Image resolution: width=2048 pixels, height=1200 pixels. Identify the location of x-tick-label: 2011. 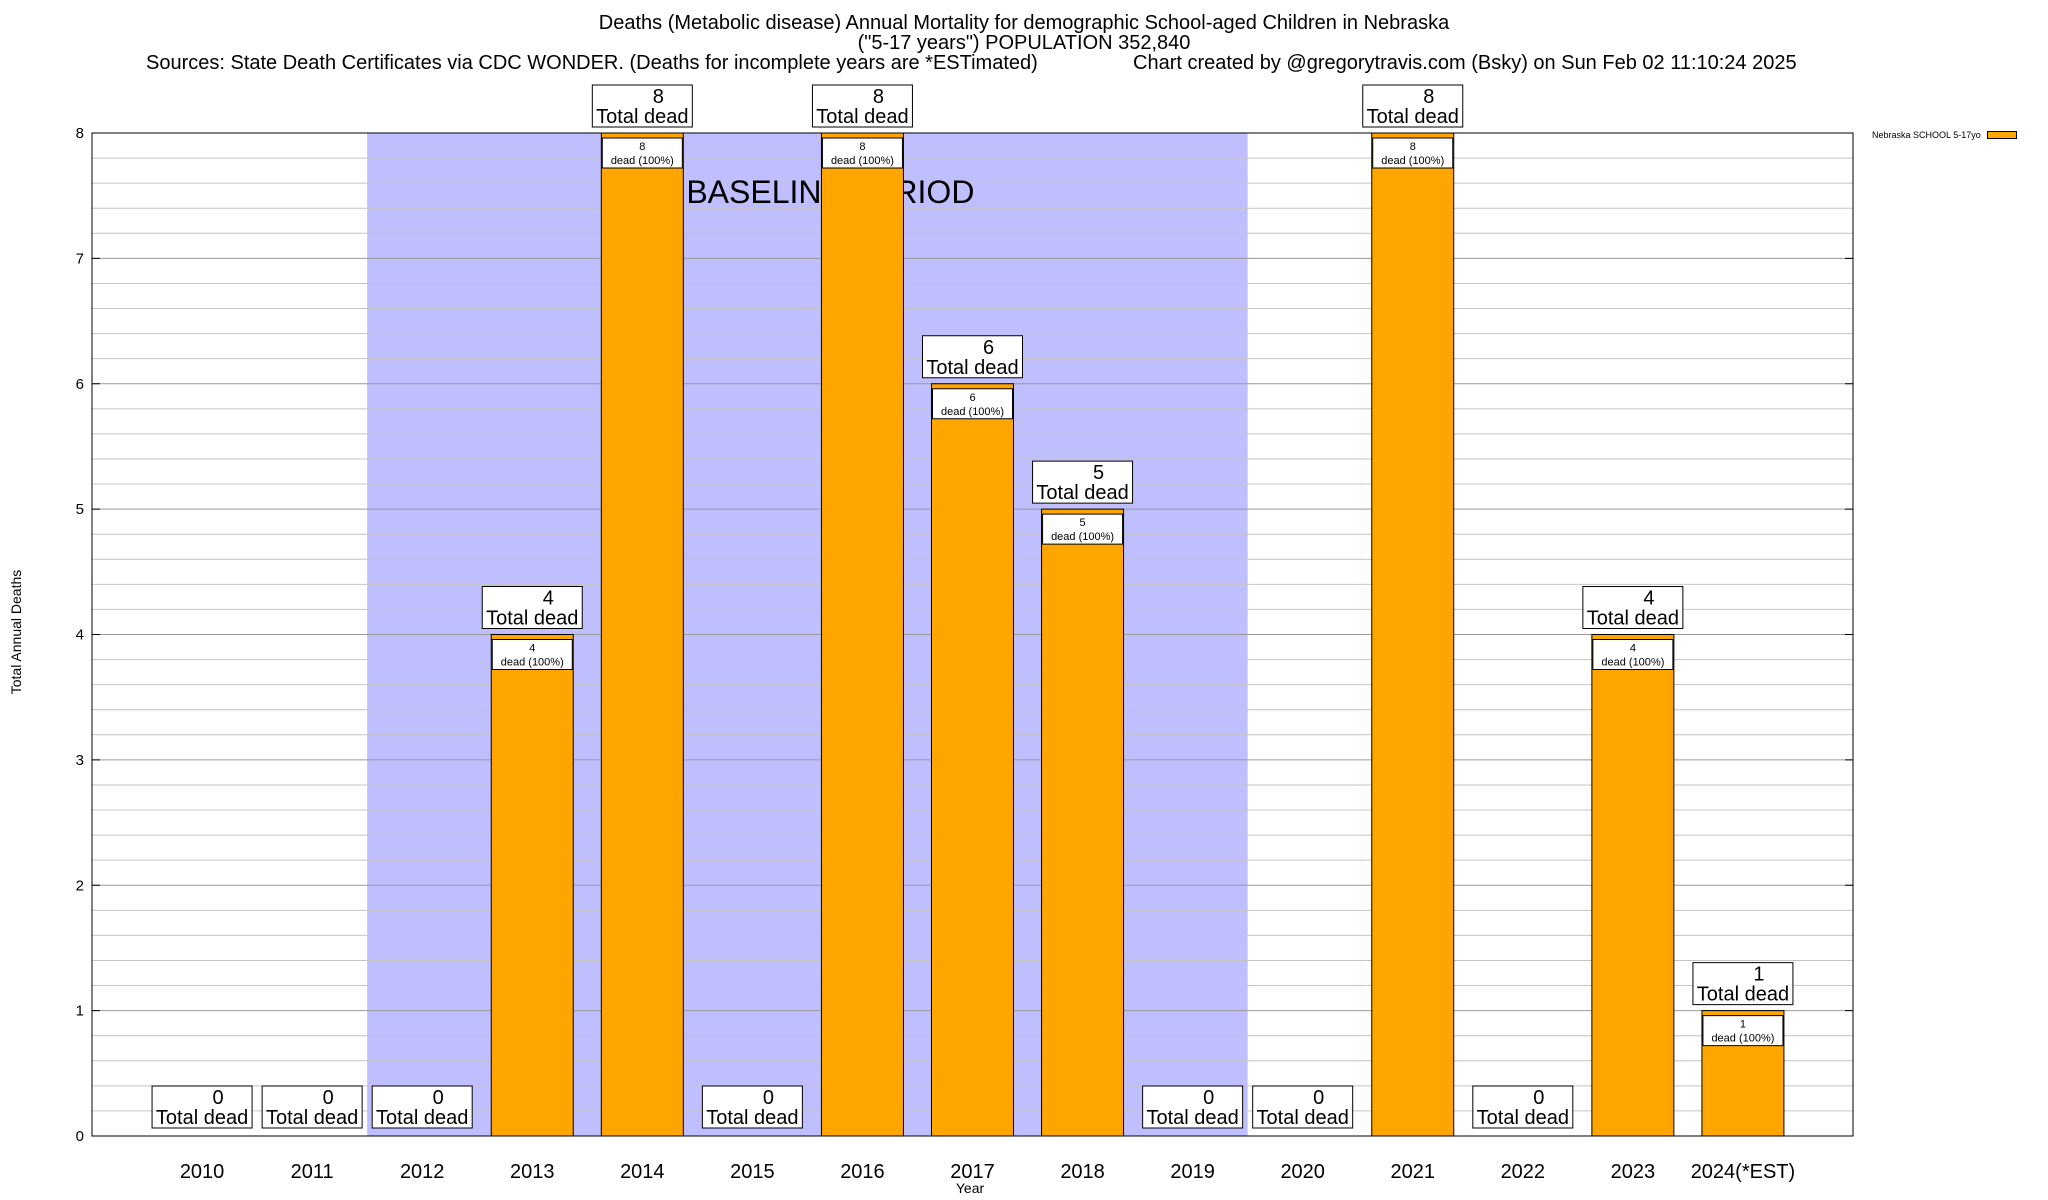
(312, 1172).